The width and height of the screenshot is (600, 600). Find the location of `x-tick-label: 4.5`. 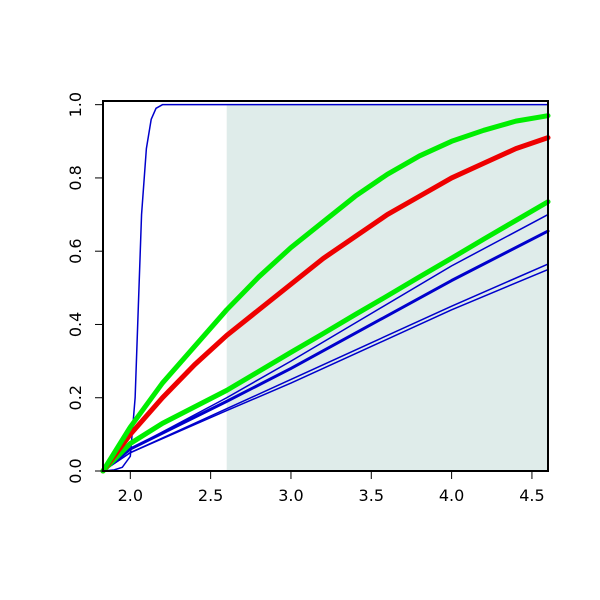

x-tick-label: 4.5 is located at coordinates (531, 495).